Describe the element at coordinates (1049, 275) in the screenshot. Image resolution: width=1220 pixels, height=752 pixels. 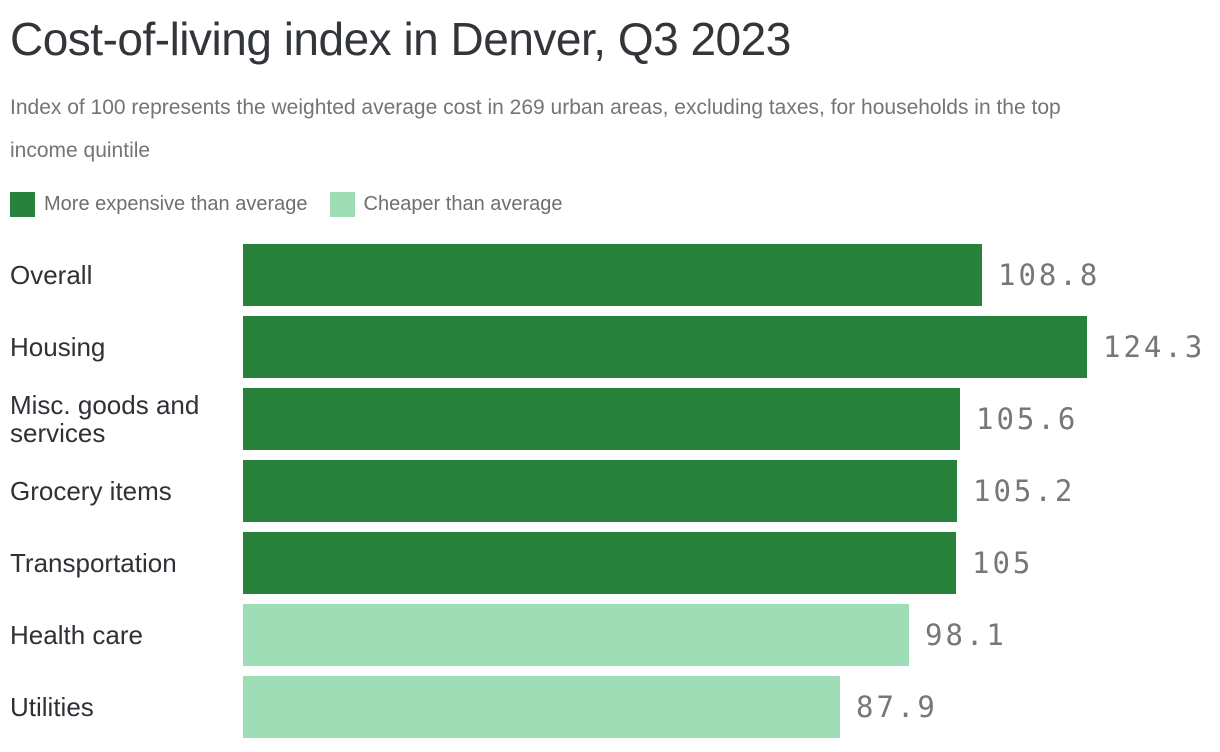
I see `value-label: 108.8` at that location.